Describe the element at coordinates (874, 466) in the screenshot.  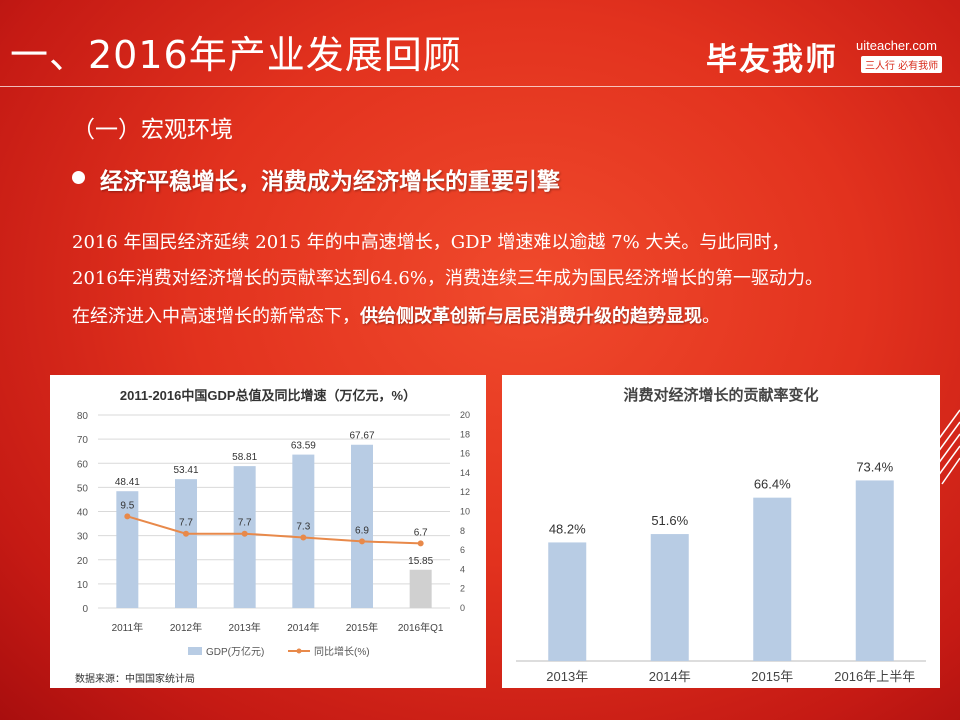
I see `contribution-value-label: 73.4%` at that location.